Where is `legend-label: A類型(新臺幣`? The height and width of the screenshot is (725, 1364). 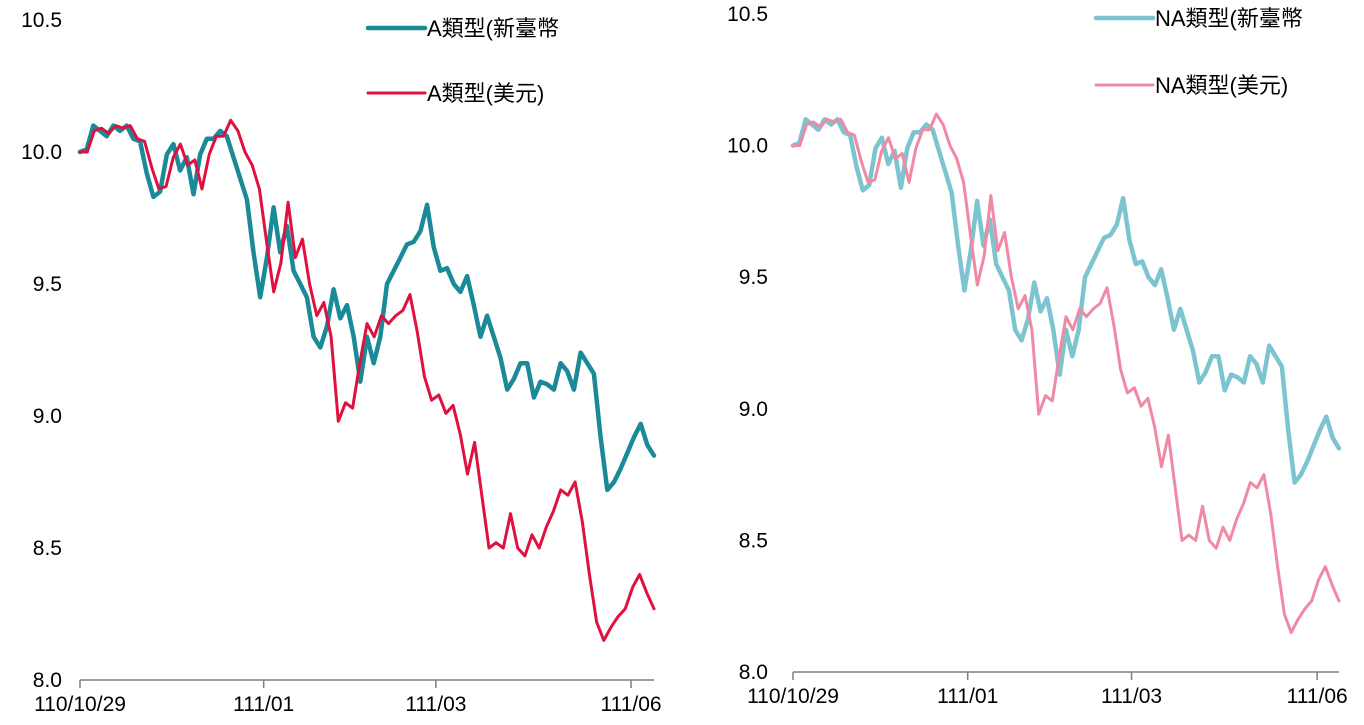
legend-label: A類型(新臺幣 is located at coordinates (493, 28).